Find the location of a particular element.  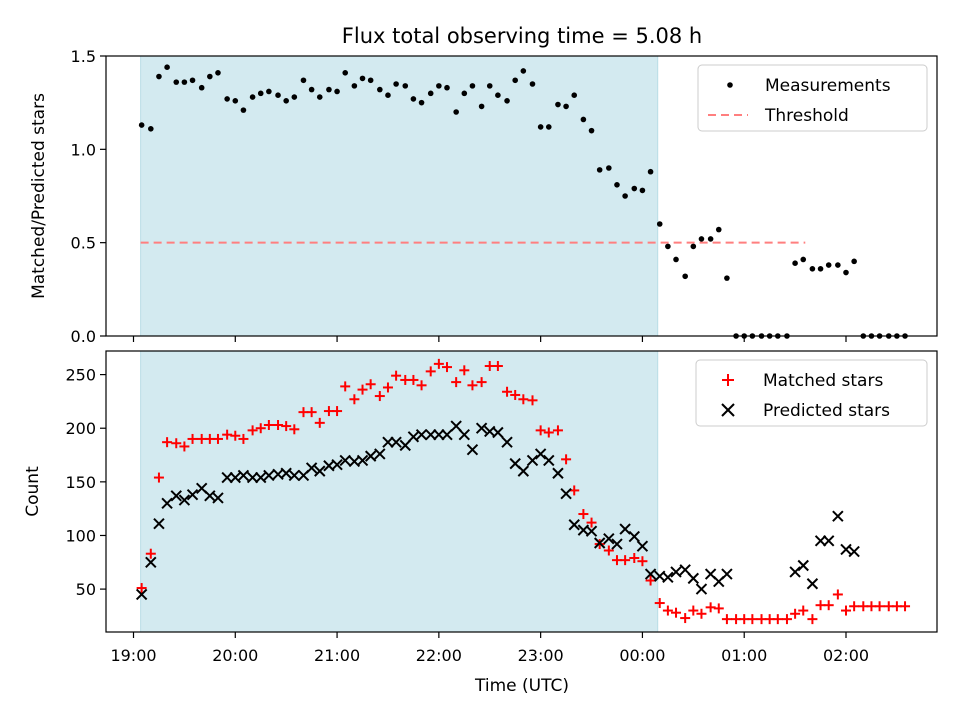

y-tick-label: 250 is located at coordinates (80, 375).